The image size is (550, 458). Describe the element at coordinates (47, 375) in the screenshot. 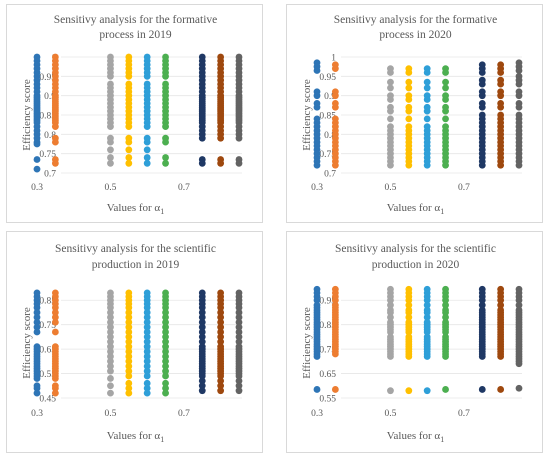

I see `y-tick-label: 0.55` at that location.